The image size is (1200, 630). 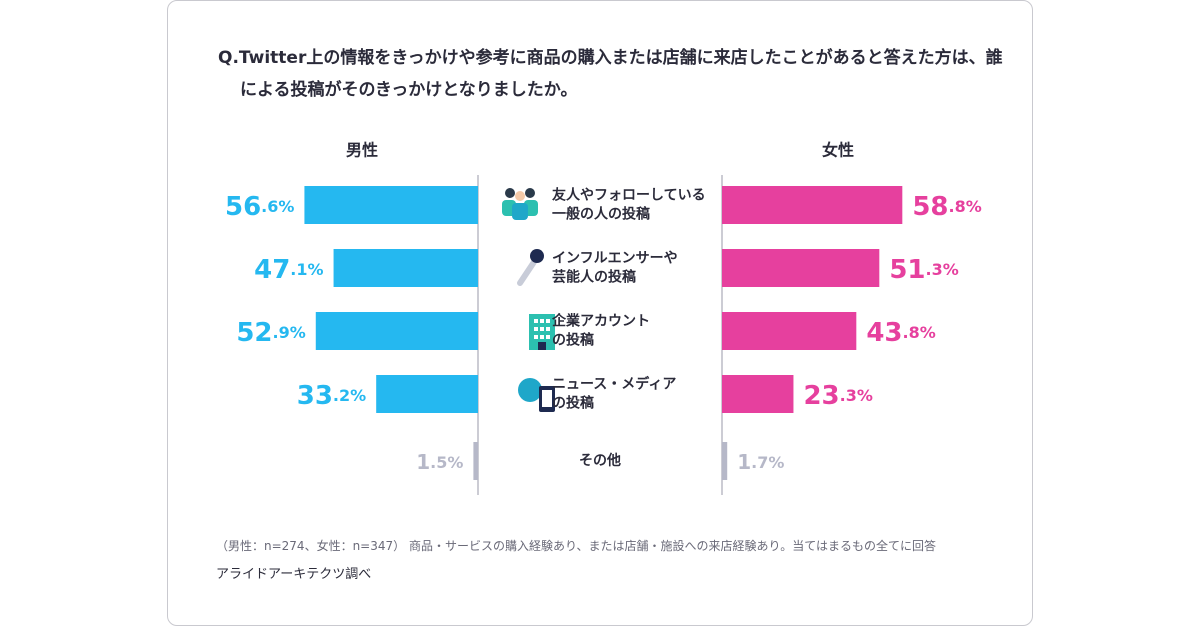 I want to click on value-label: 58.8%, so click(x=946, y=207).